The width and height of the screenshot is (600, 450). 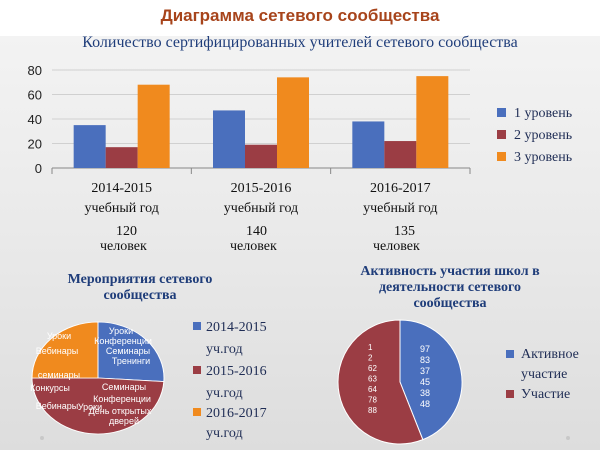 What do you see at coordinates (396, 246) in the screenshot?
I see `total-2016-unit: человек` at bounding box center [396, 246].